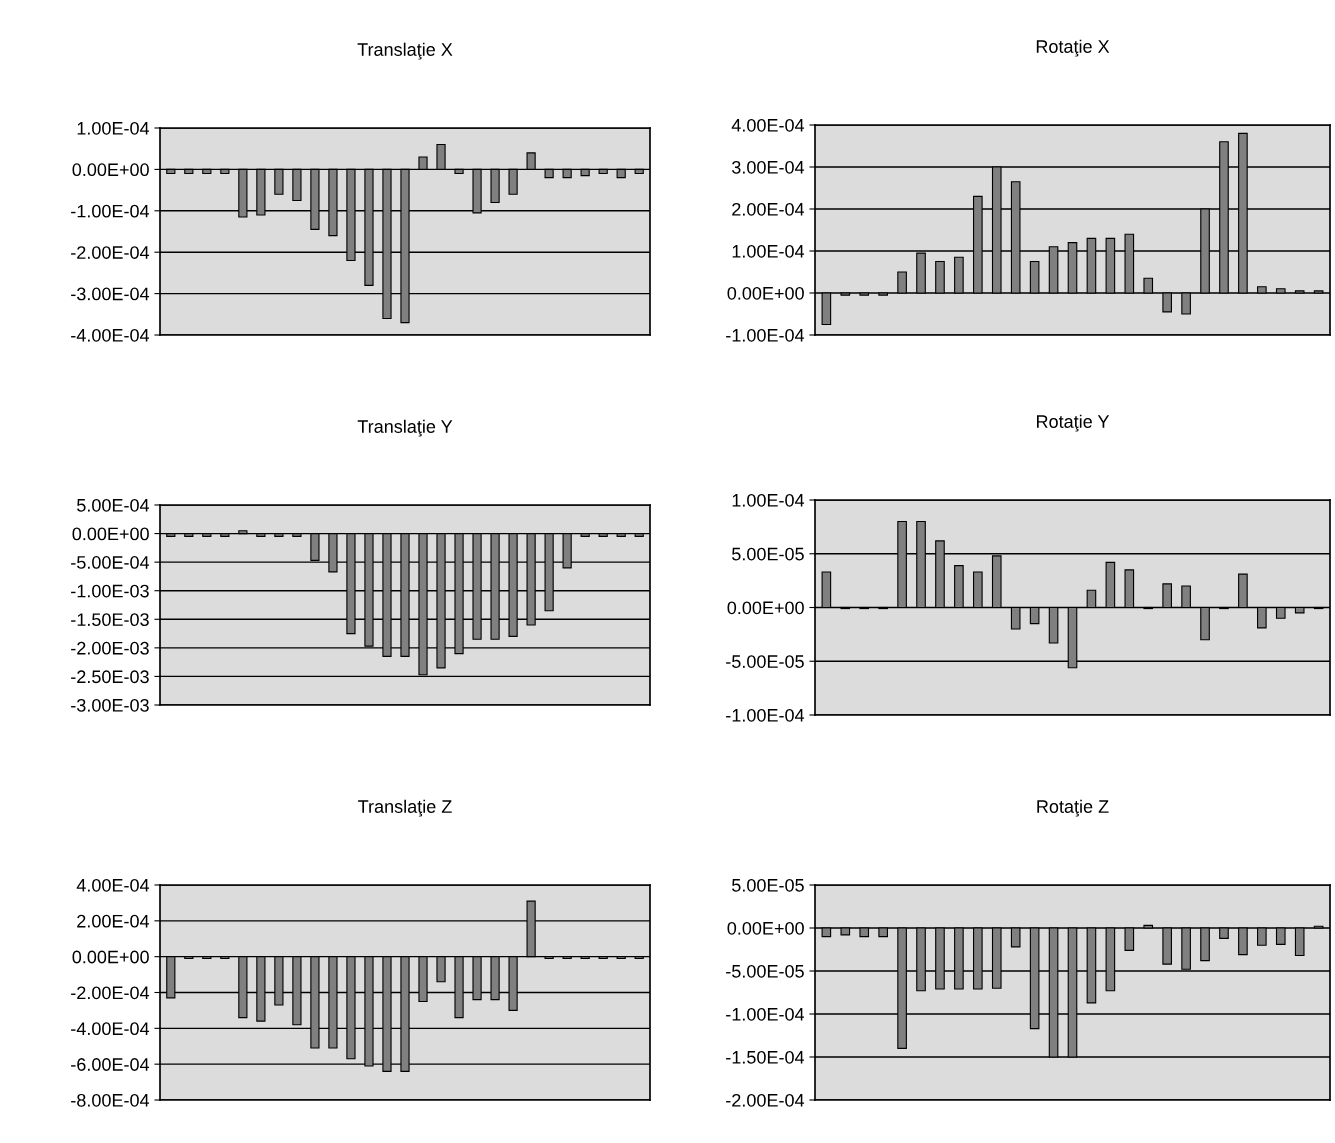  I want to click on y-tick-label: -3.00E-04, so click(110, 294).